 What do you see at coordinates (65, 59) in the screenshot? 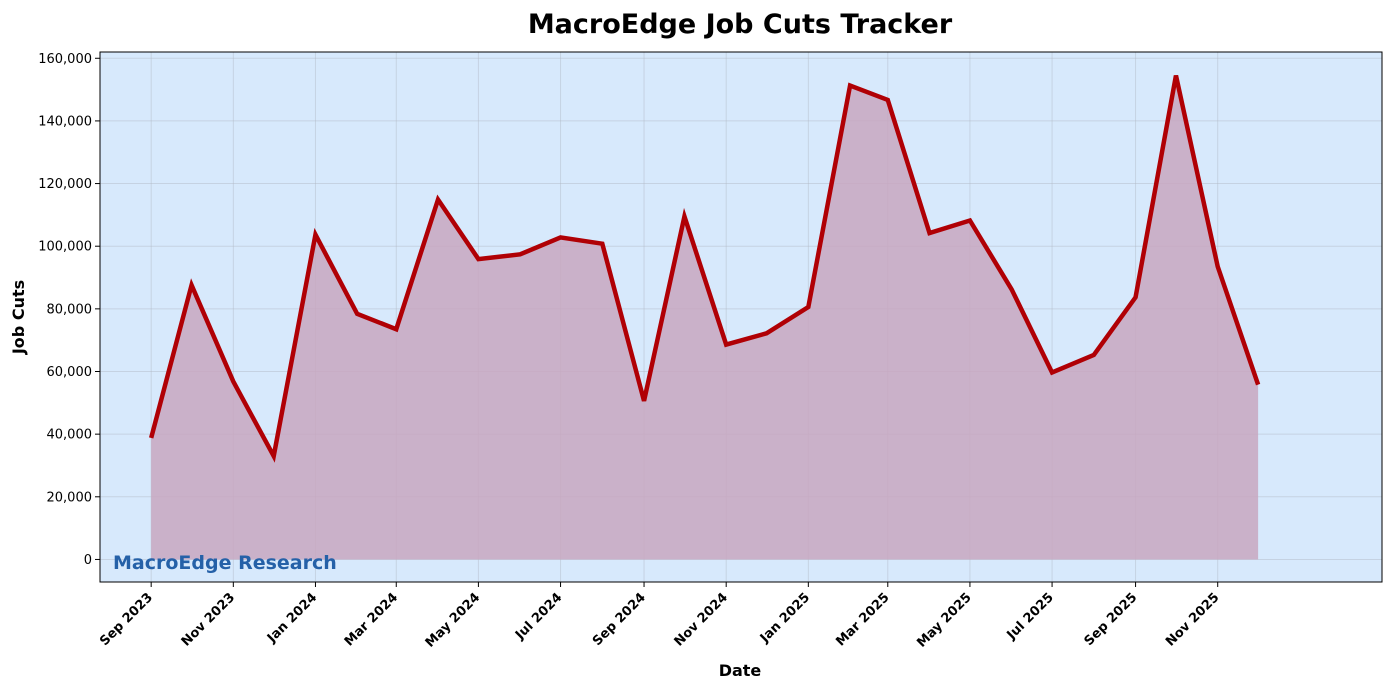
I see `y-tick-label: 160,000` at bounding box center [65, 59].